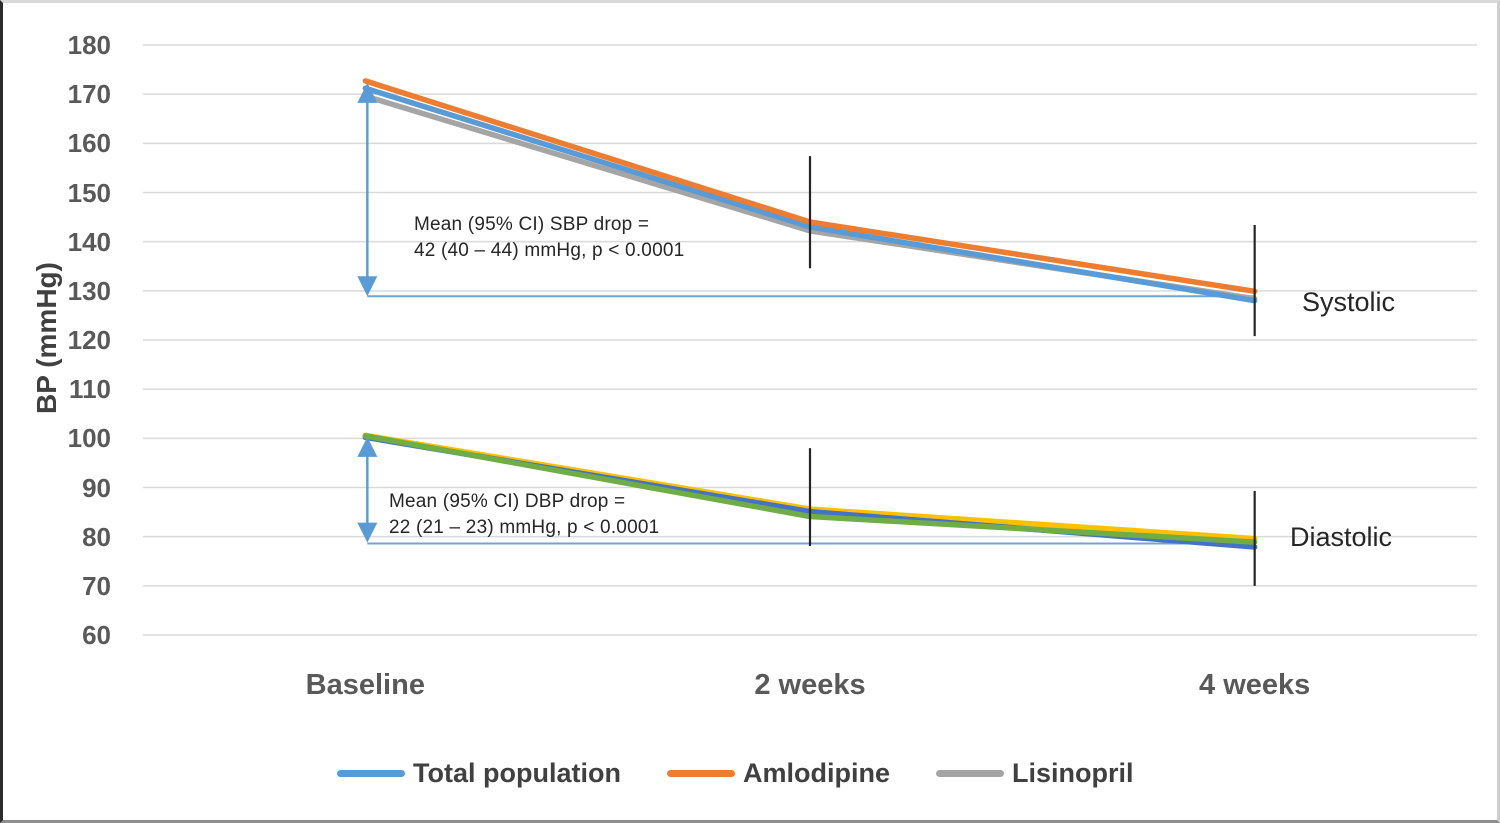  Describe the element at coordinates (89, 241) in the screenshot. I see `y-tick-140: 140` at that location.